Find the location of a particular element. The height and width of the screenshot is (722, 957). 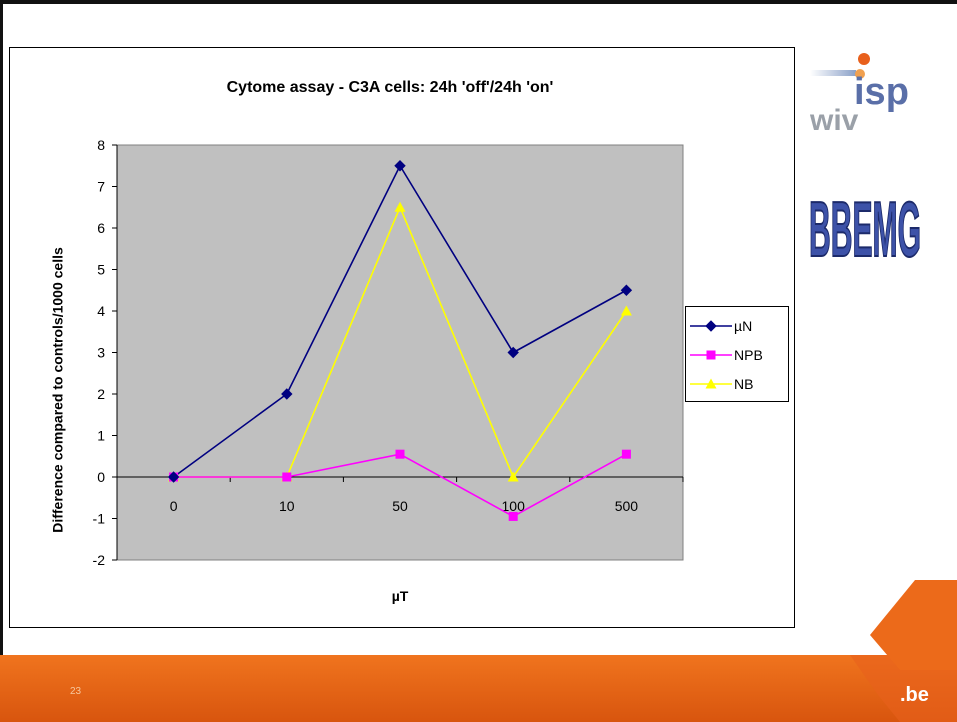

legend-item: NPB is located at coordinates (737, 354).